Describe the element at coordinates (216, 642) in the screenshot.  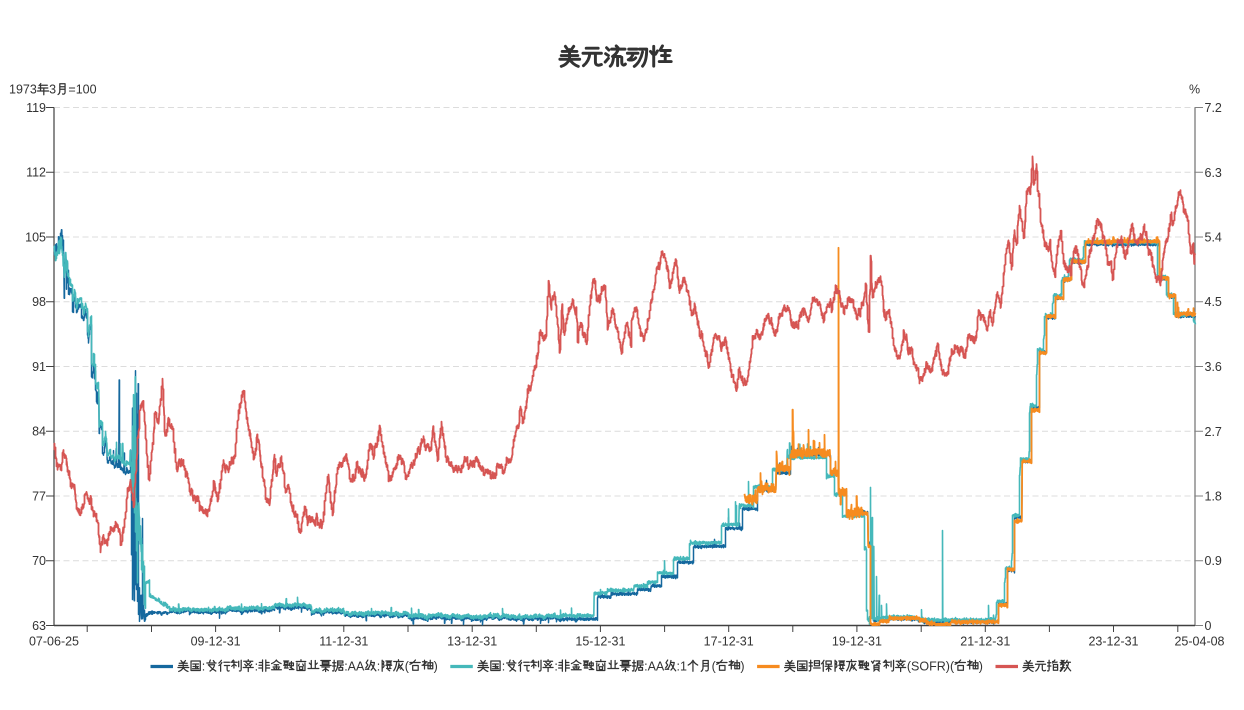
I see `svg-text: 09-12-31` at that location.